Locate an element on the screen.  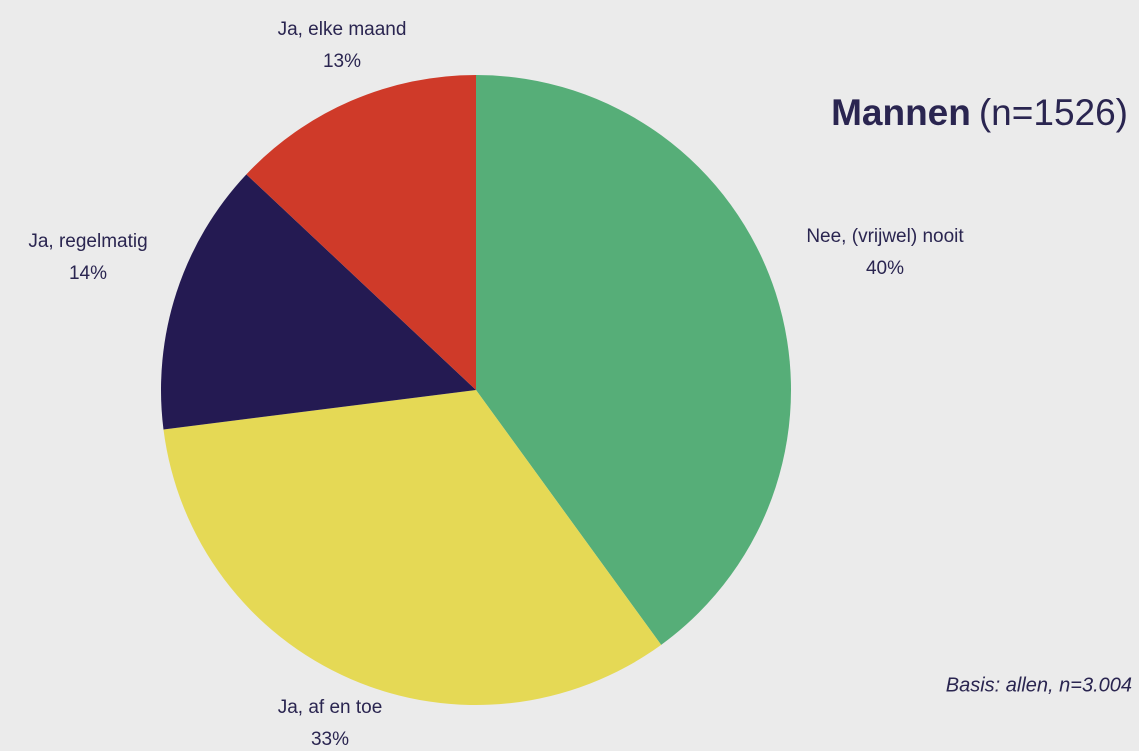
slice-value-label: 40% is located at coordinates (885, 268).